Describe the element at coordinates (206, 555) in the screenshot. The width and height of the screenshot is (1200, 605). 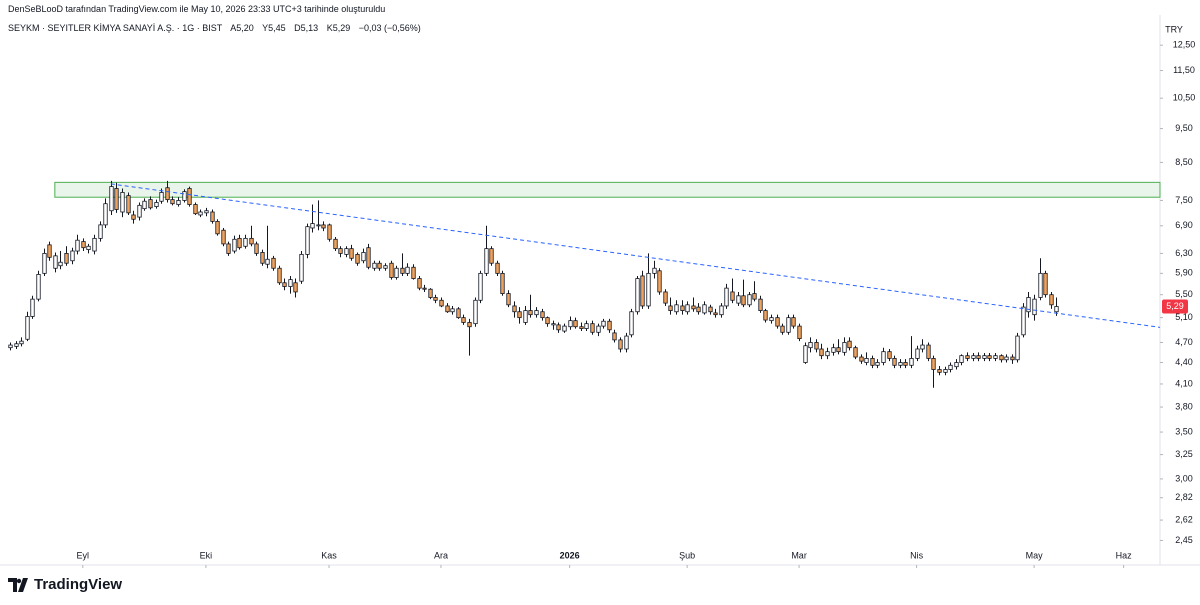
I see `x-tick-label: Eki` at that location.